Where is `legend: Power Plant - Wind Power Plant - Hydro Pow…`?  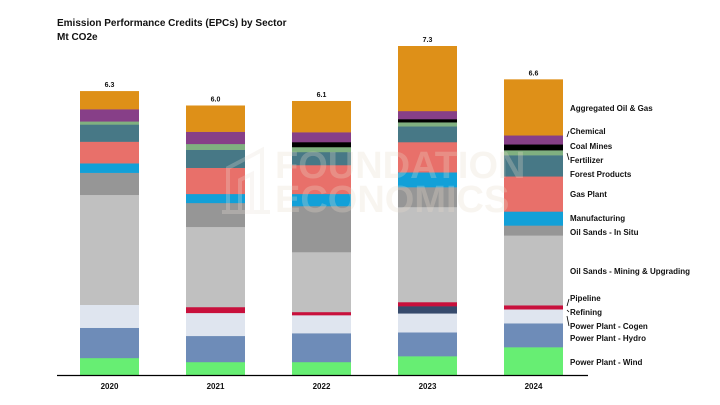
legend: Power Plant - Wind Power Plant - Hydro Pow… is located at coordinates (628, 235).